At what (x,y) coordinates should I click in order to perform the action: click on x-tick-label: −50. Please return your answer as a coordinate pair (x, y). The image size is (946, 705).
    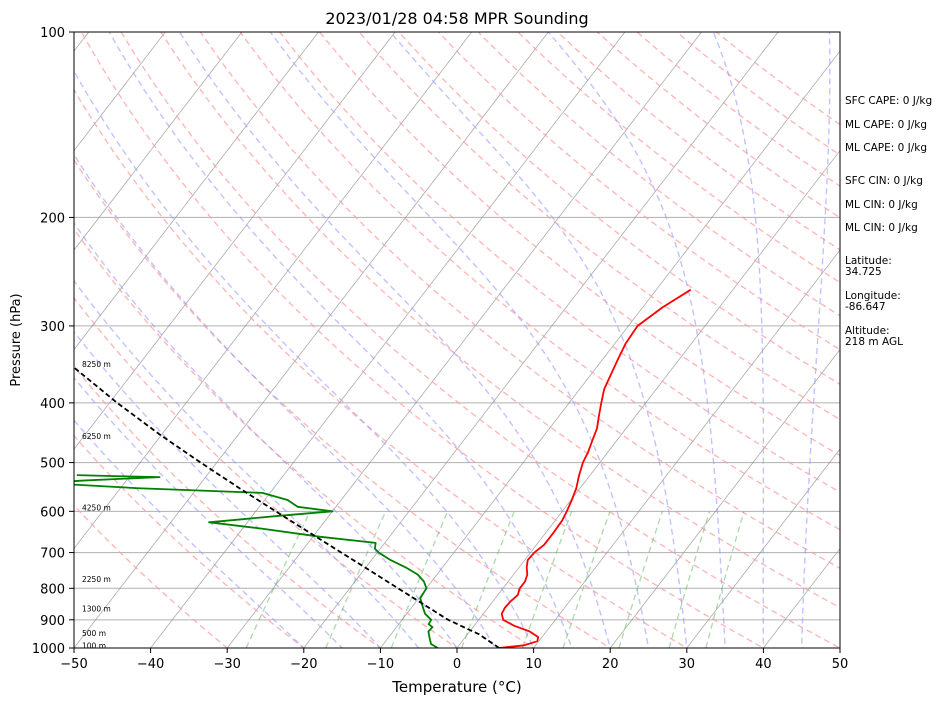
    Looking at the image, I should click on (73, 664).